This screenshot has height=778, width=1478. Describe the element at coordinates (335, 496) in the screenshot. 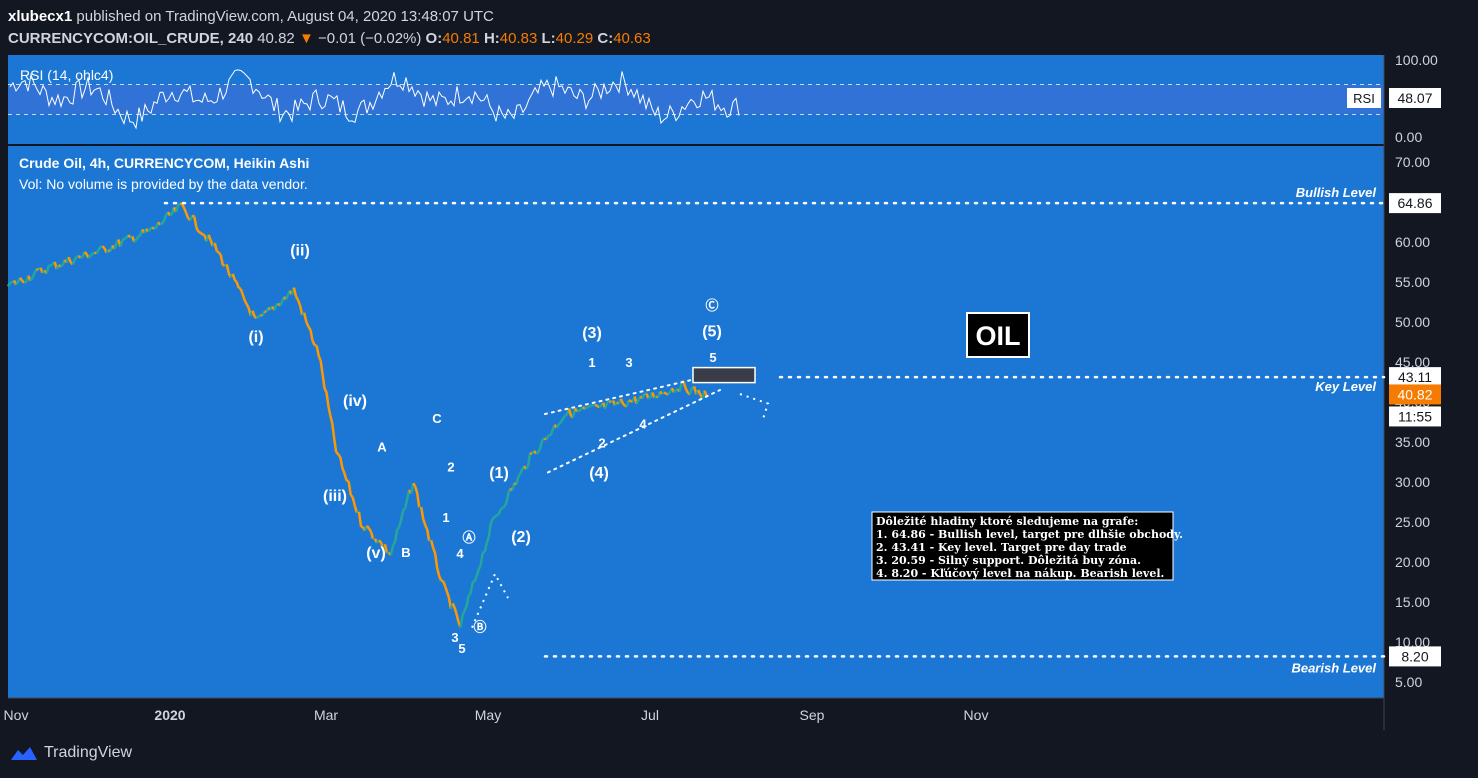

I see `wave-label: (iii)` at that location.